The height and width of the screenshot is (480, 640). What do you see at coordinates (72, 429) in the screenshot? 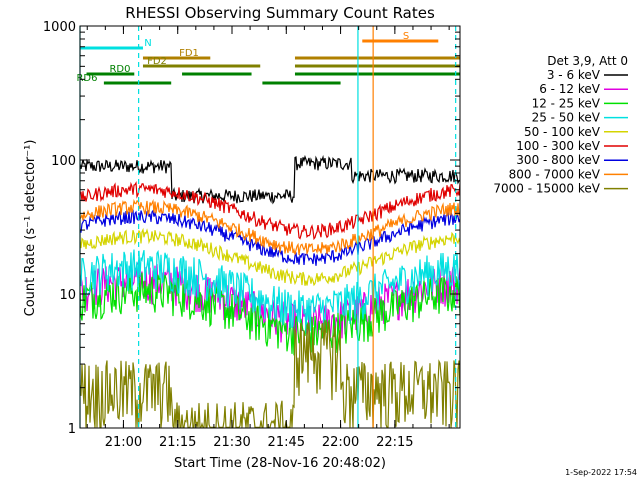
I see `y-tick-label: 1` at bounding box center [72, 429].